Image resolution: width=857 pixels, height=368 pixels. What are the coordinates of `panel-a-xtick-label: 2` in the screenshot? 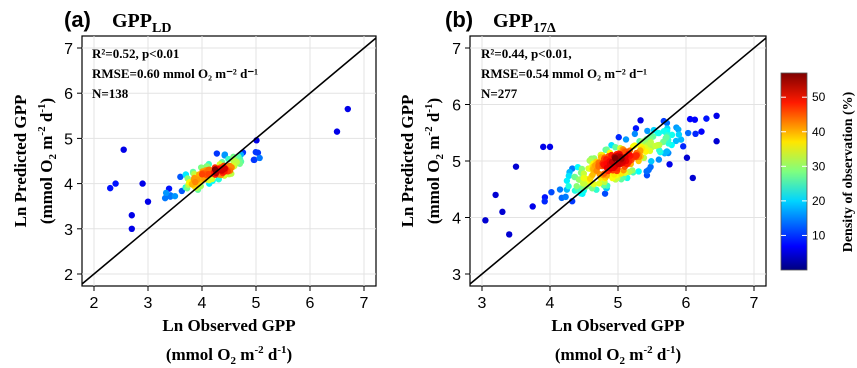 It's located at (94, 303).